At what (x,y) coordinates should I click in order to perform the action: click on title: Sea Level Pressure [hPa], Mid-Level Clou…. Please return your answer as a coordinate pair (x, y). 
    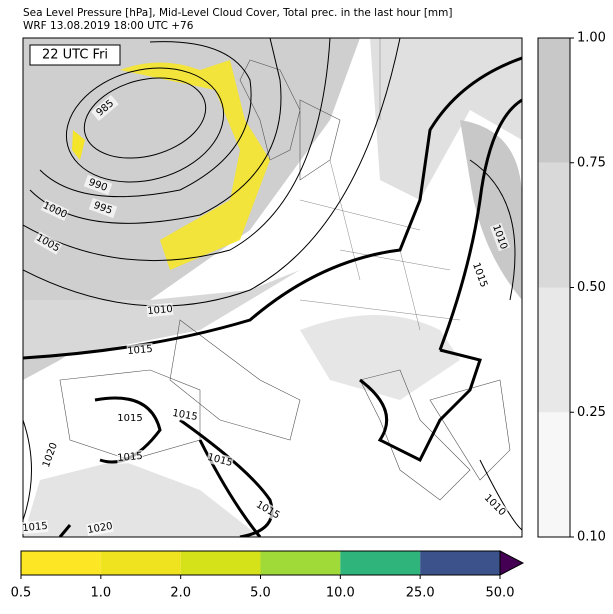
    Looking at the image, I should click on (238, 13).